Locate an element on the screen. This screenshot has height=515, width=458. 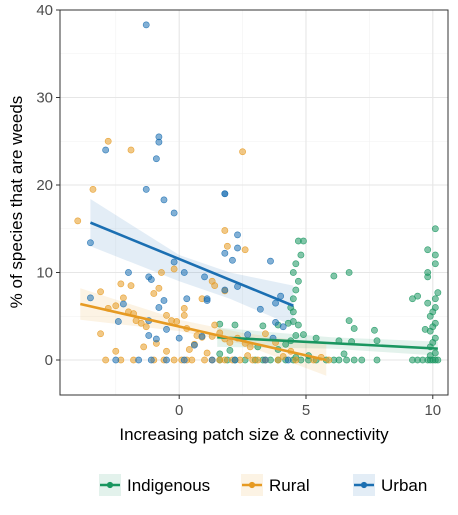
x-tick-label: 5 is located at coordinates (306, 410).